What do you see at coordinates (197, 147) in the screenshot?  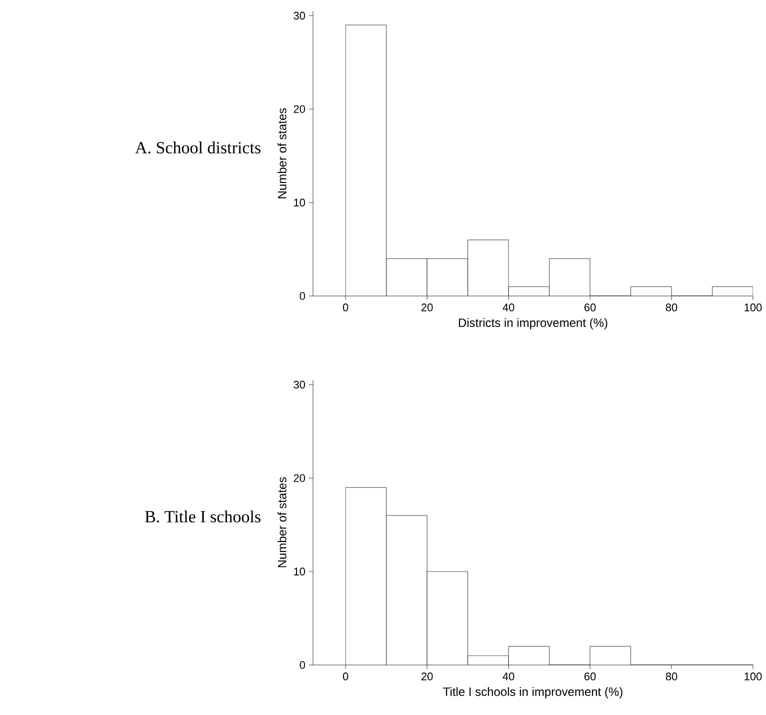 I see `text: A. School districts` at bounding box center [197, 147].